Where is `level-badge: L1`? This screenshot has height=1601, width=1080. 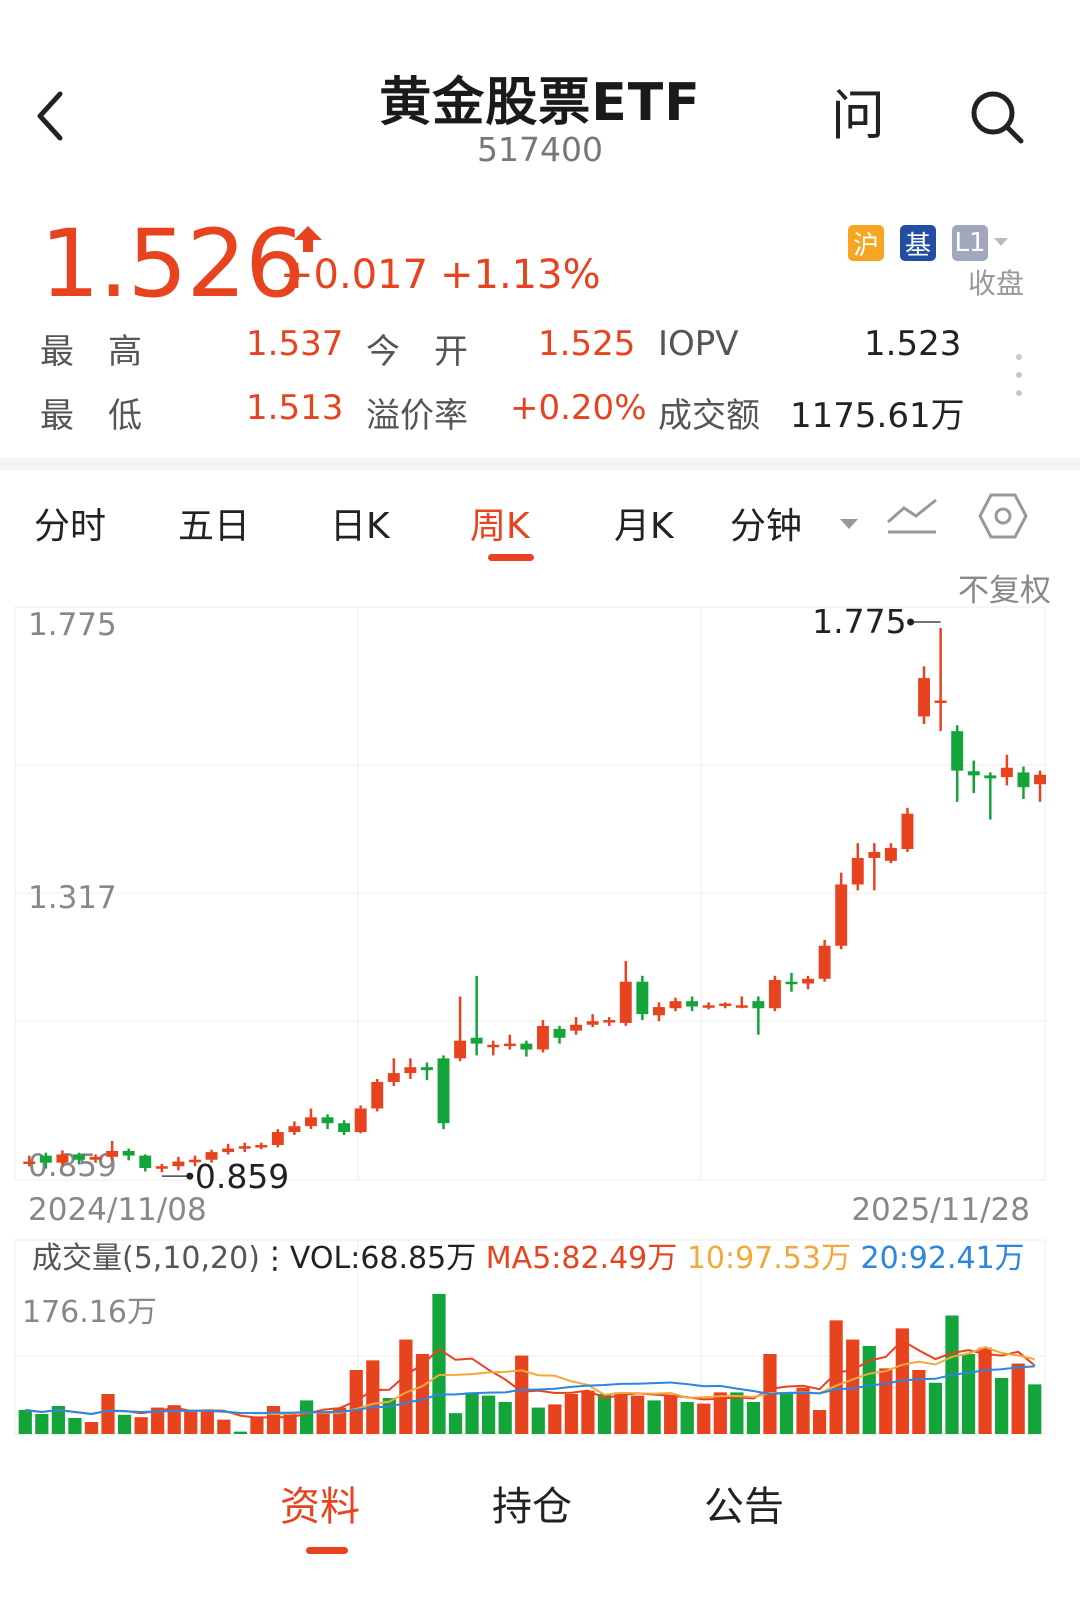
level-badge: L1 is located at coordinates (970, 243).